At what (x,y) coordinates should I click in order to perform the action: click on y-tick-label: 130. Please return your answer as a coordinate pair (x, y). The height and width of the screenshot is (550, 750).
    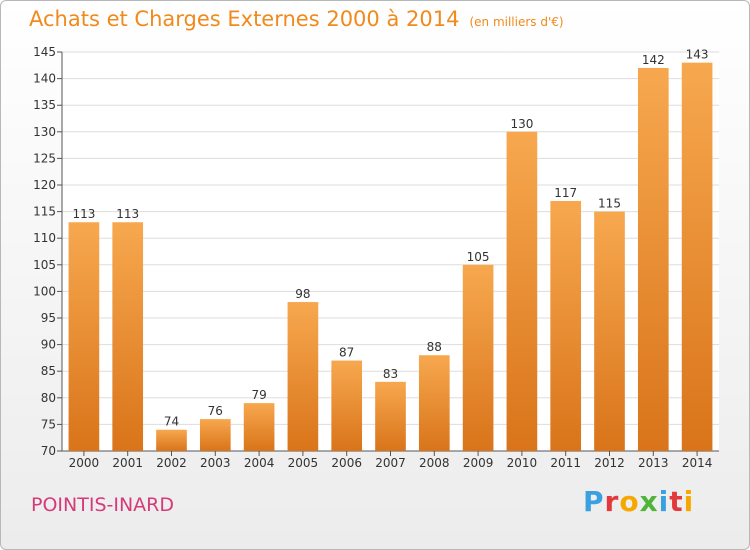
    Looking at the image, I should click on (44, 132).